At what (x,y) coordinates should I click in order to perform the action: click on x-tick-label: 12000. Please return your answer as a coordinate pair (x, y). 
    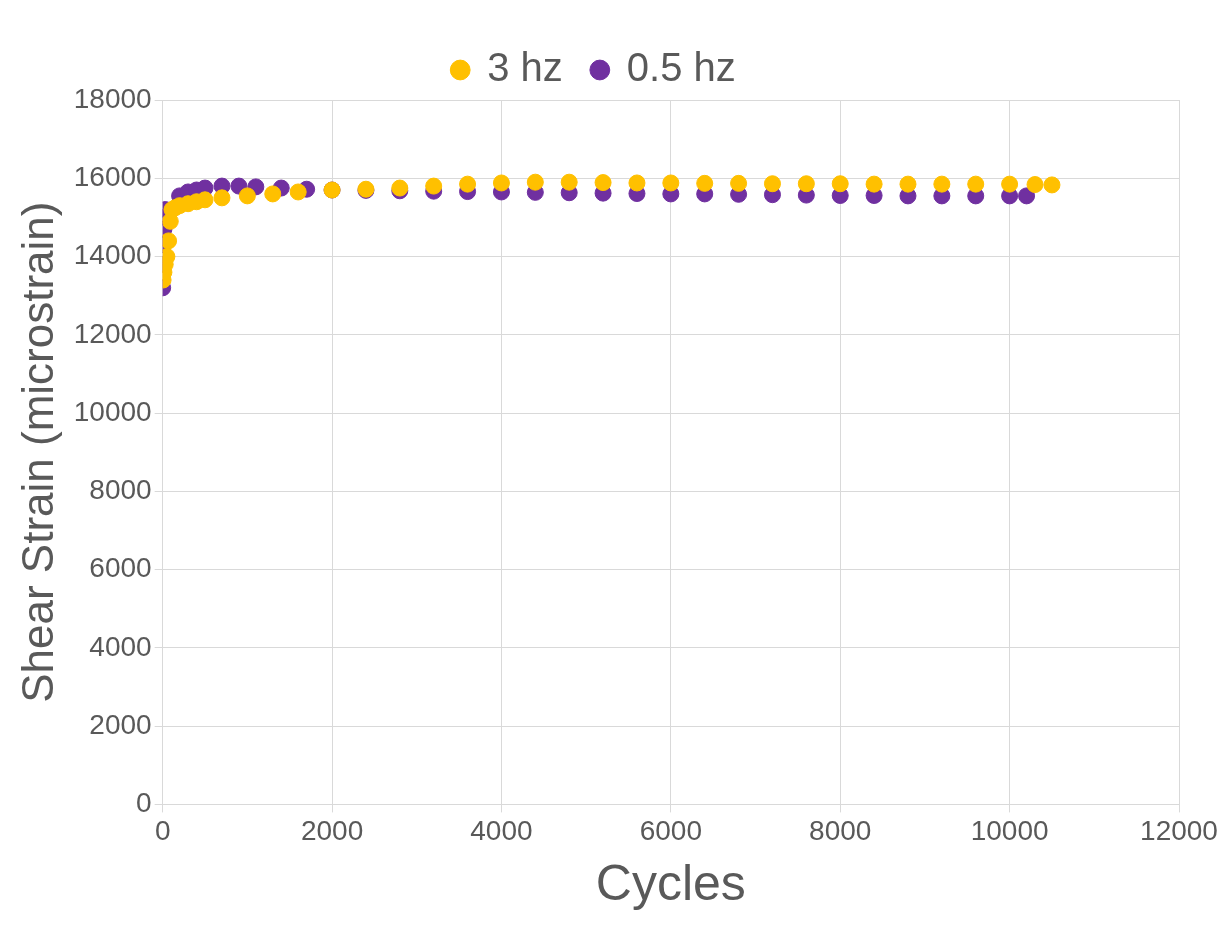
    Looking at the image, I should click on (1179, 830).